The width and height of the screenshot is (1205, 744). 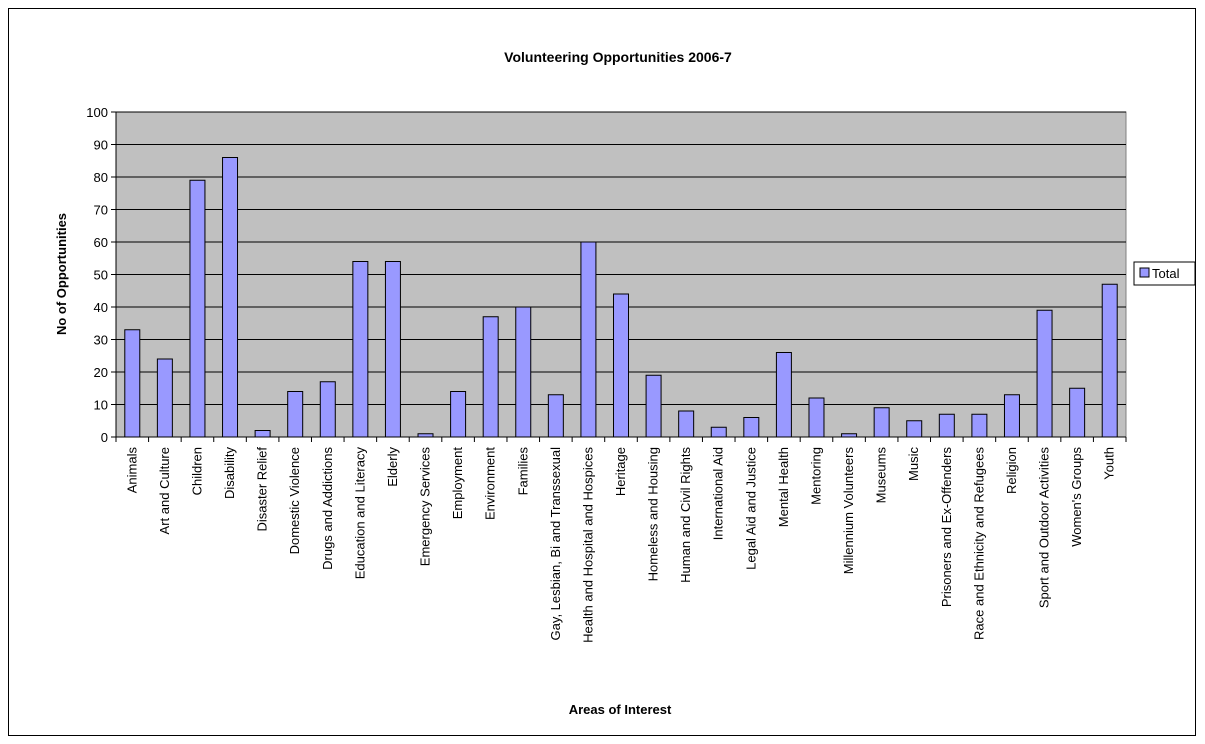 I want to click on x-tick-label: Homeless and Housing, so click(x=653, y=514).